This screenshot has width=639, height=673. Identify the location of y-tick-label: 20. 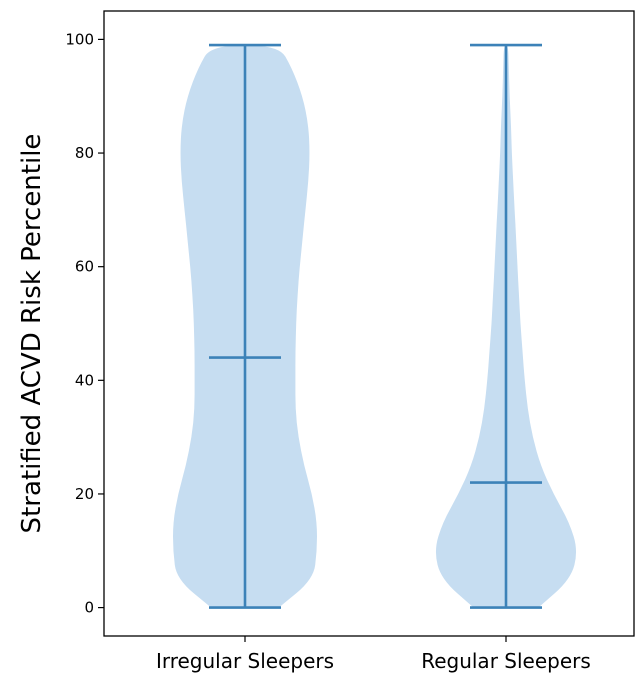
(84, 494).